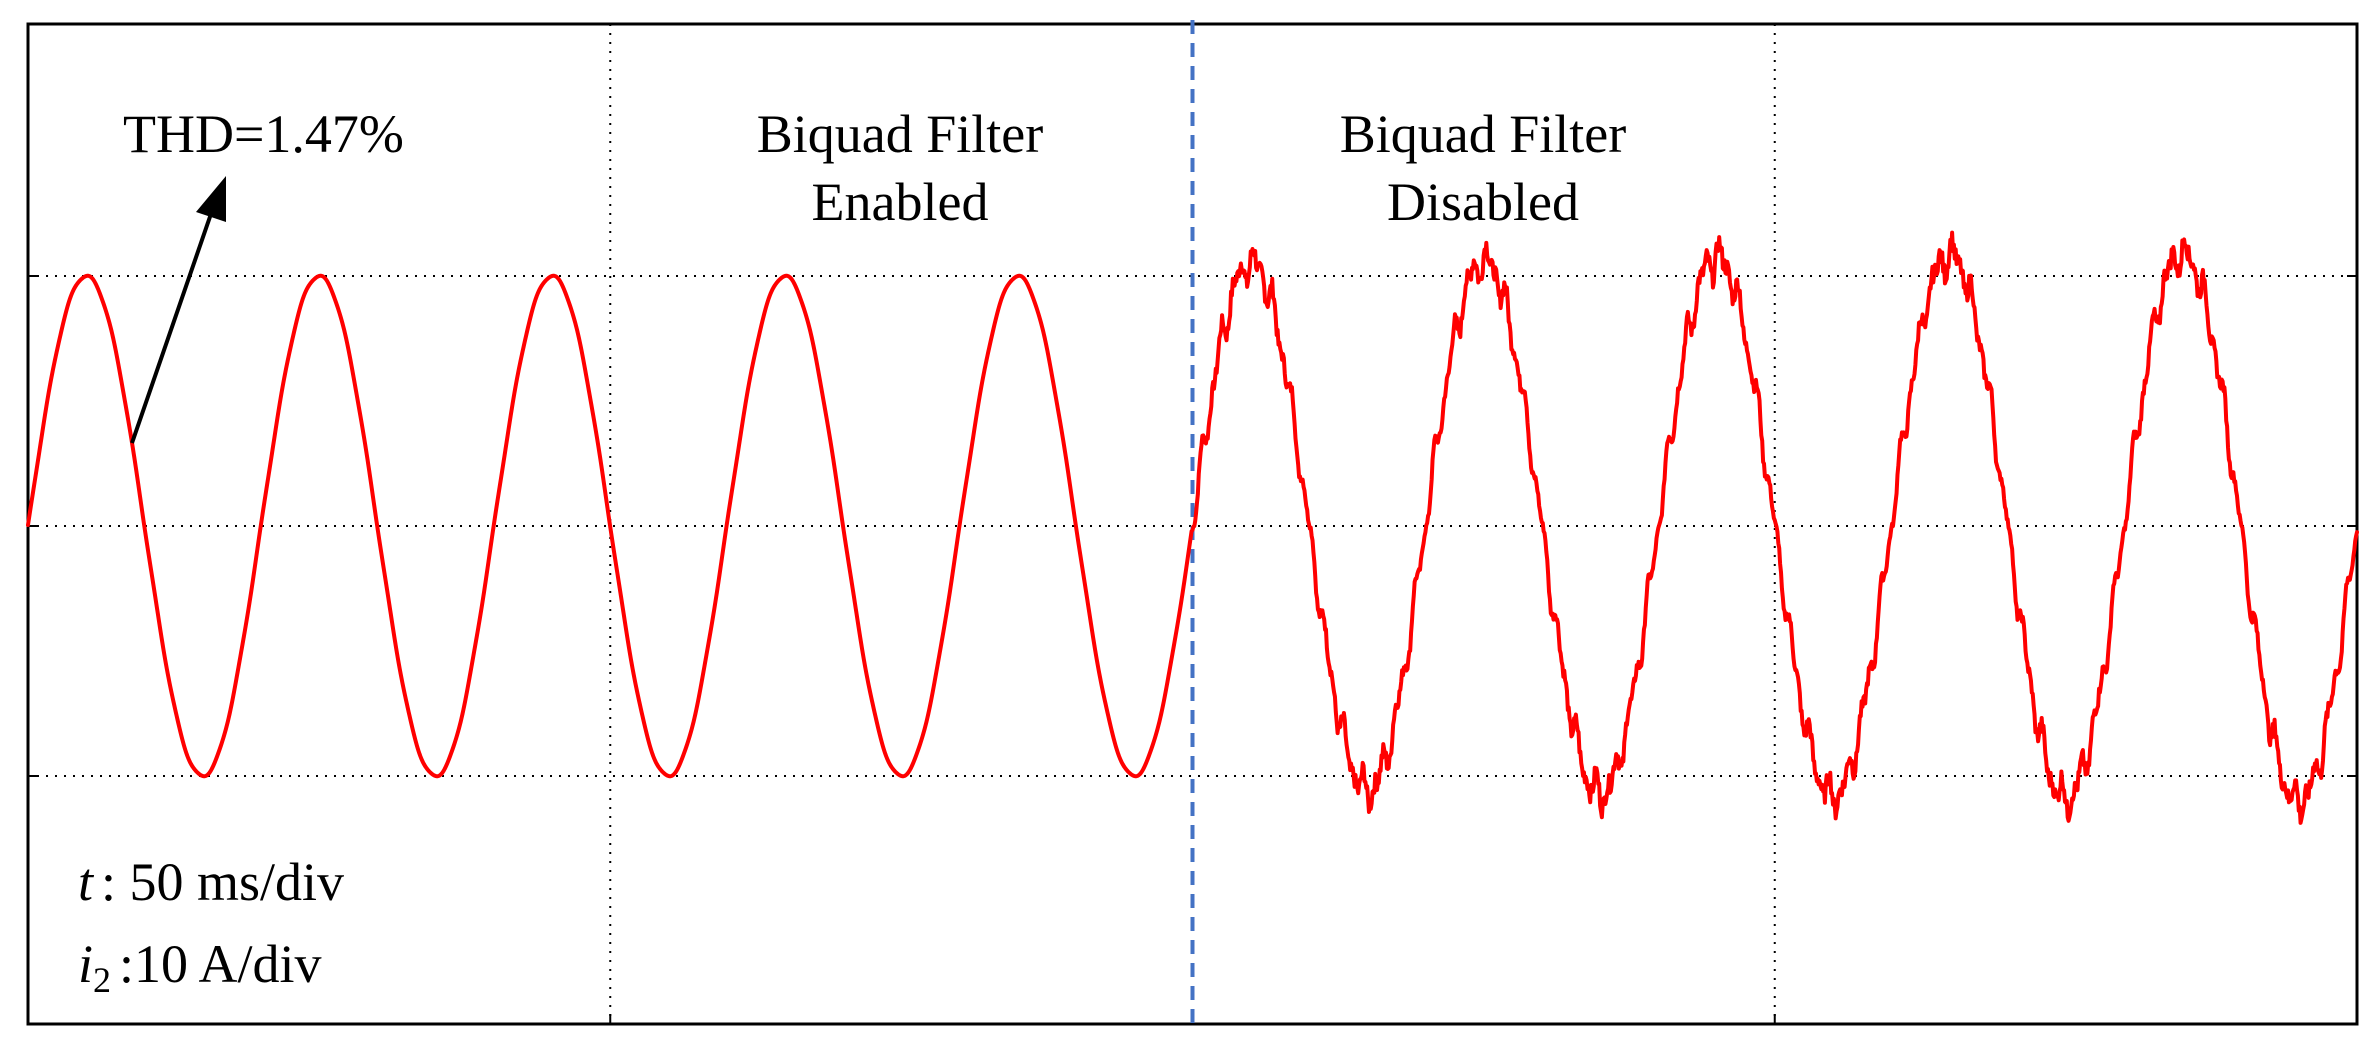 The height and width of the screenshot is (1048, 2379). What do you see at coordinates (220, 964) in the screenshot?
I see `current-scale-value: :10 A/div` at bounding box center [220, 964].